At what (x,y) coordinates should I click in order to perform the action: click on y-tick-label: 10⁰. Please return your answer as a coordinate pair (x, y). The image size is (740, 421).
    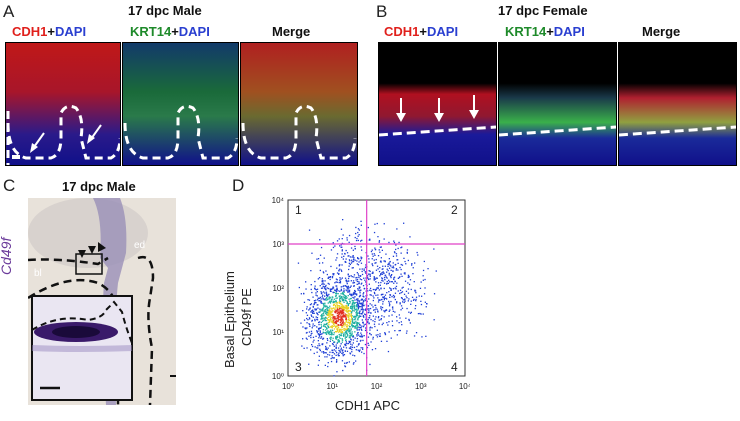
    Looking at the image, I should click on (278, 376).